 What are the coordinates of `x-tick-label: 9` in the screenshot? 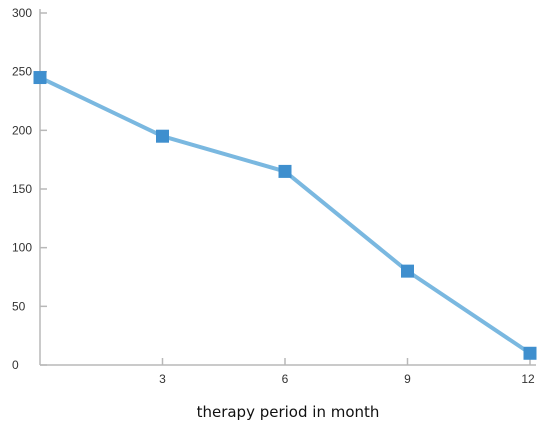 It's located at (407, 379).